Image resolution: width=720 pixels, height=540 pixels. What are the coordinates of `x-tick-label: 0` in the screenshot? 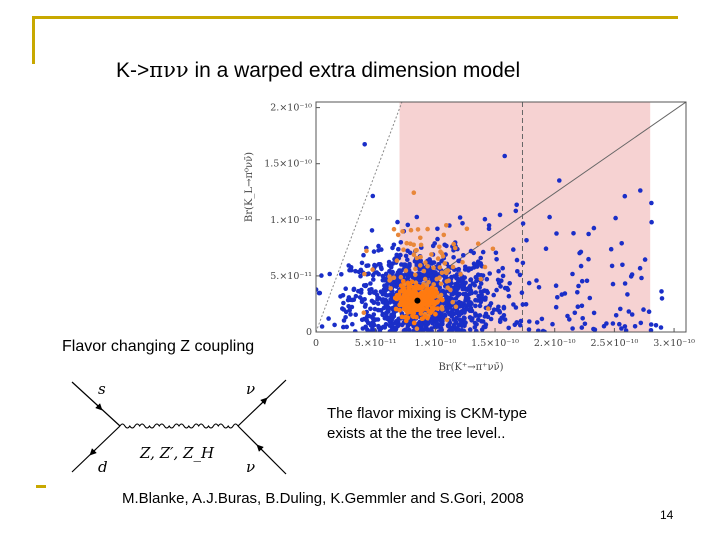 It's located at (316, 343).